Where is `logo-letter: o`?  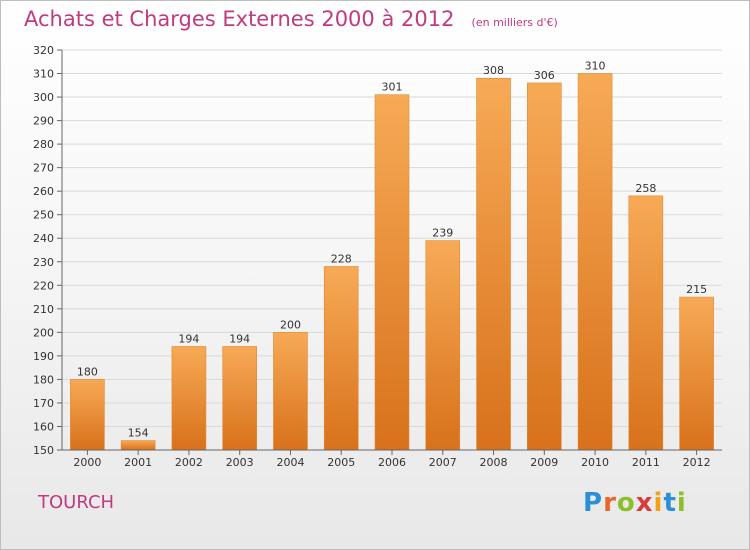 logo-letter: o is located at coordinates (626, 503).